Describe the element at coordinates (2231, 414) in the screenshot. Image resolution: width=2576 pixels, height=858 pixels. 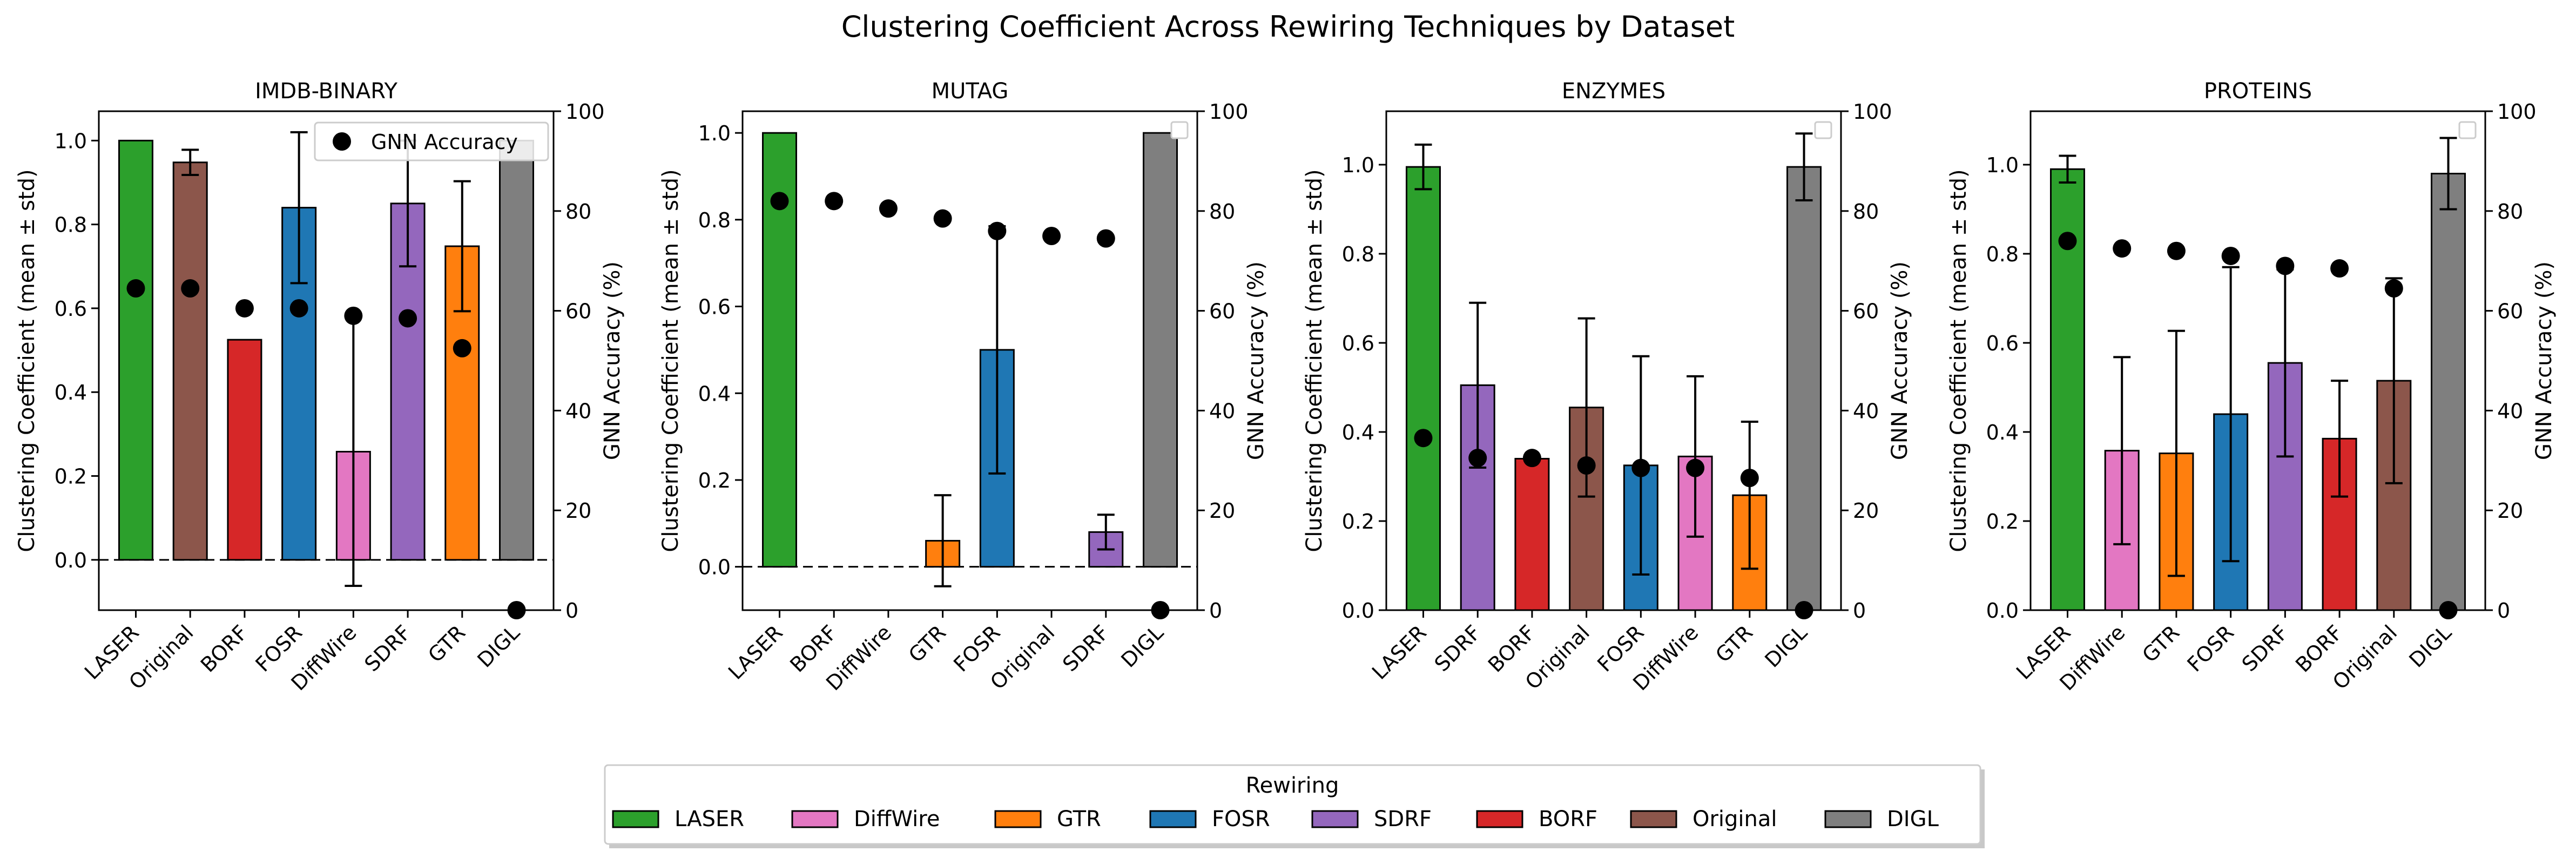
I see `error-bar-fosr` at that location.